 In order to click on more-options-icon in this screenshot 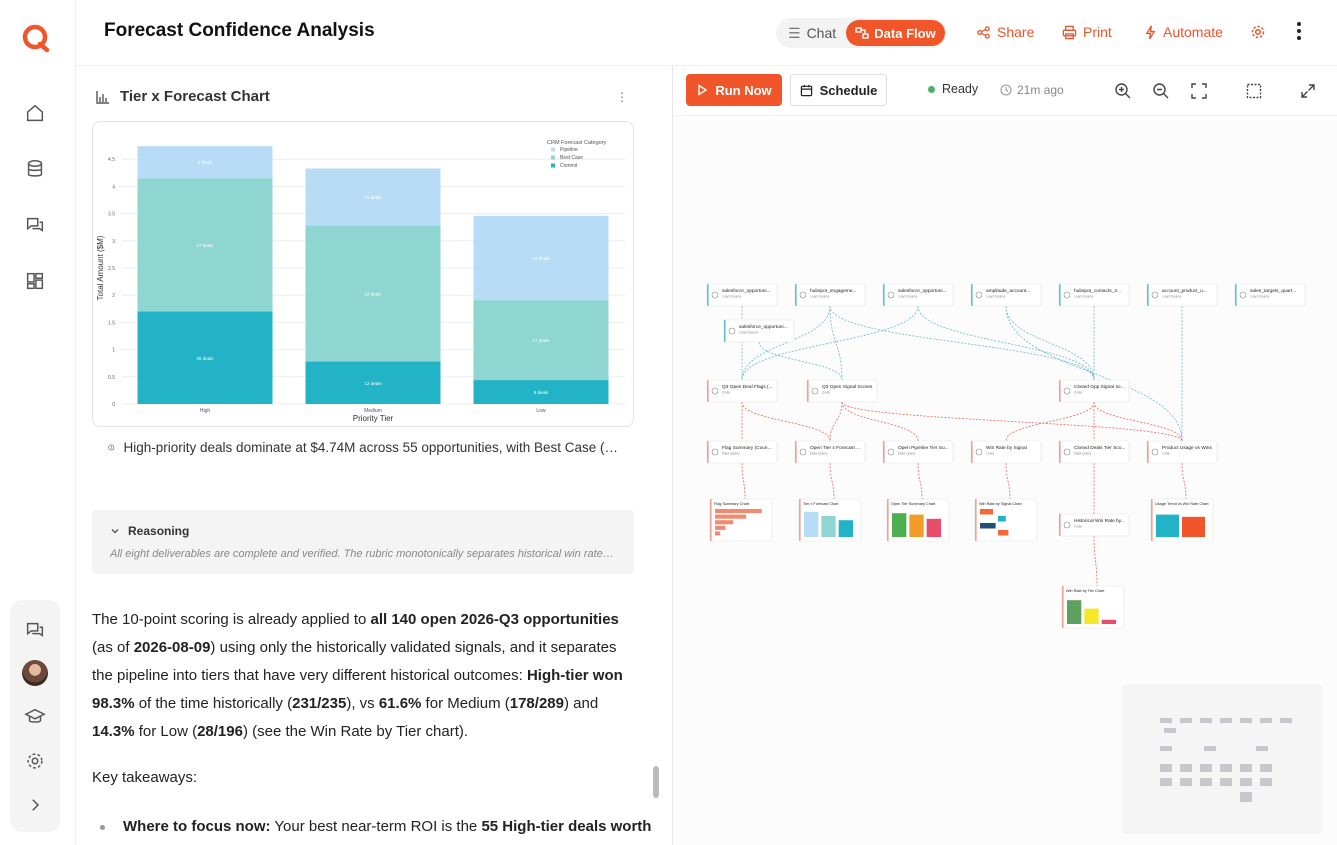, I will do `click(1299, 33)`.